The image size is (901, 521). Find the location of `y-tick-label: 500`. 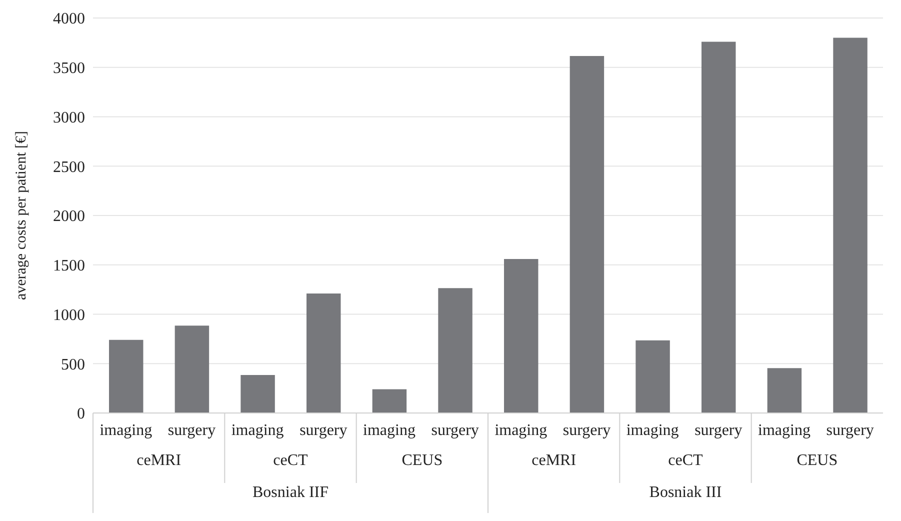

y-tick-label: 500 is located at coordinates (73, 365).